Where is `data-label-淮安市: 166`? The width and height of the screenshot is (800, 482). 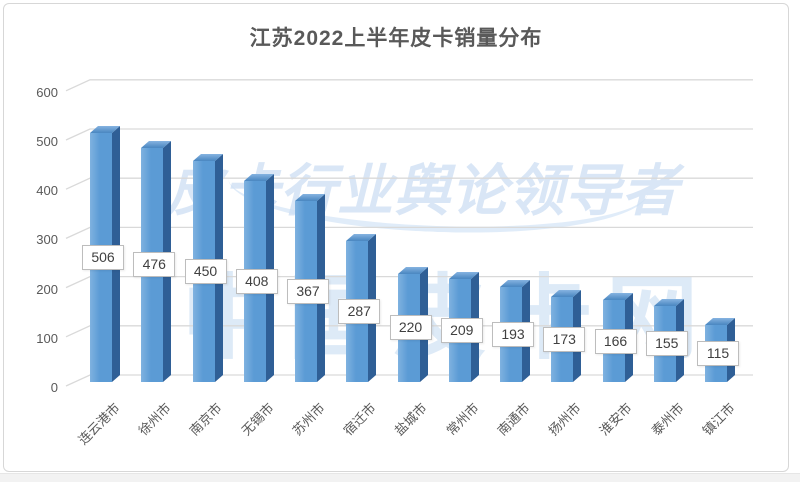
data-label-淮安市: 166 is located at coordinates (615, 341).